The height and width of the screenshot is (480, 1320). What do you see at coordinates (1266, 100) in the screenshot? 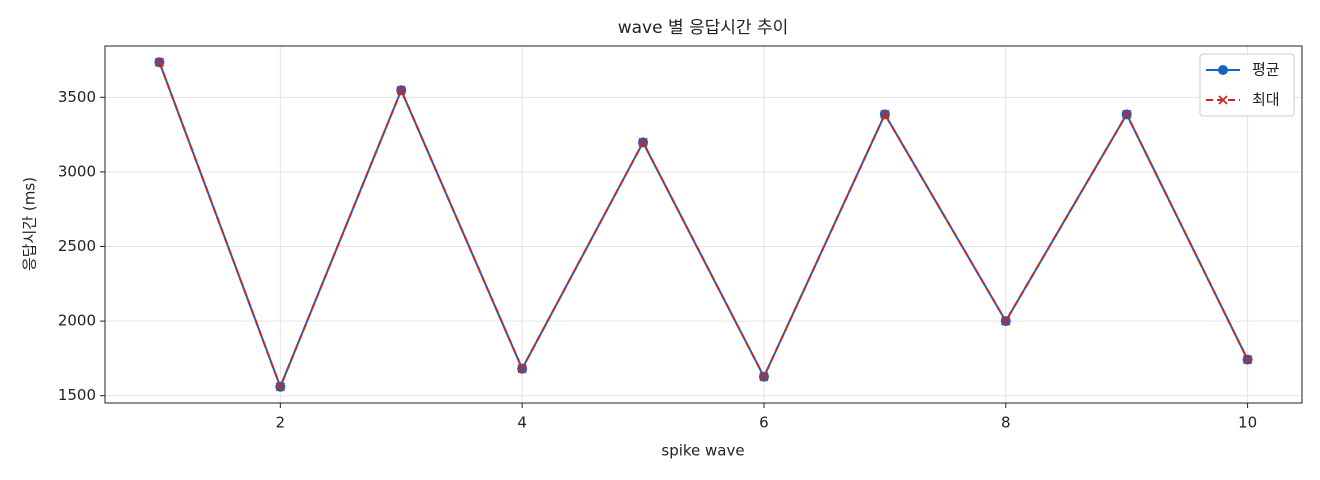
I see `legend-label: 최대` at bounding box center [1266, 100].